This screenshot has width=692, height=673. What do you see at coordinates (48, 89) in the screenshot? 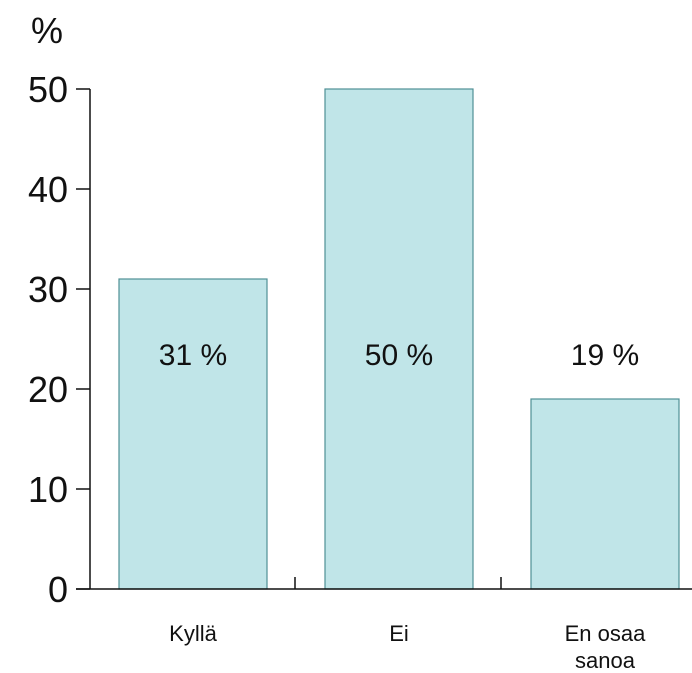
I see `y-tick-label: 50` at bounding box center [48, 89].